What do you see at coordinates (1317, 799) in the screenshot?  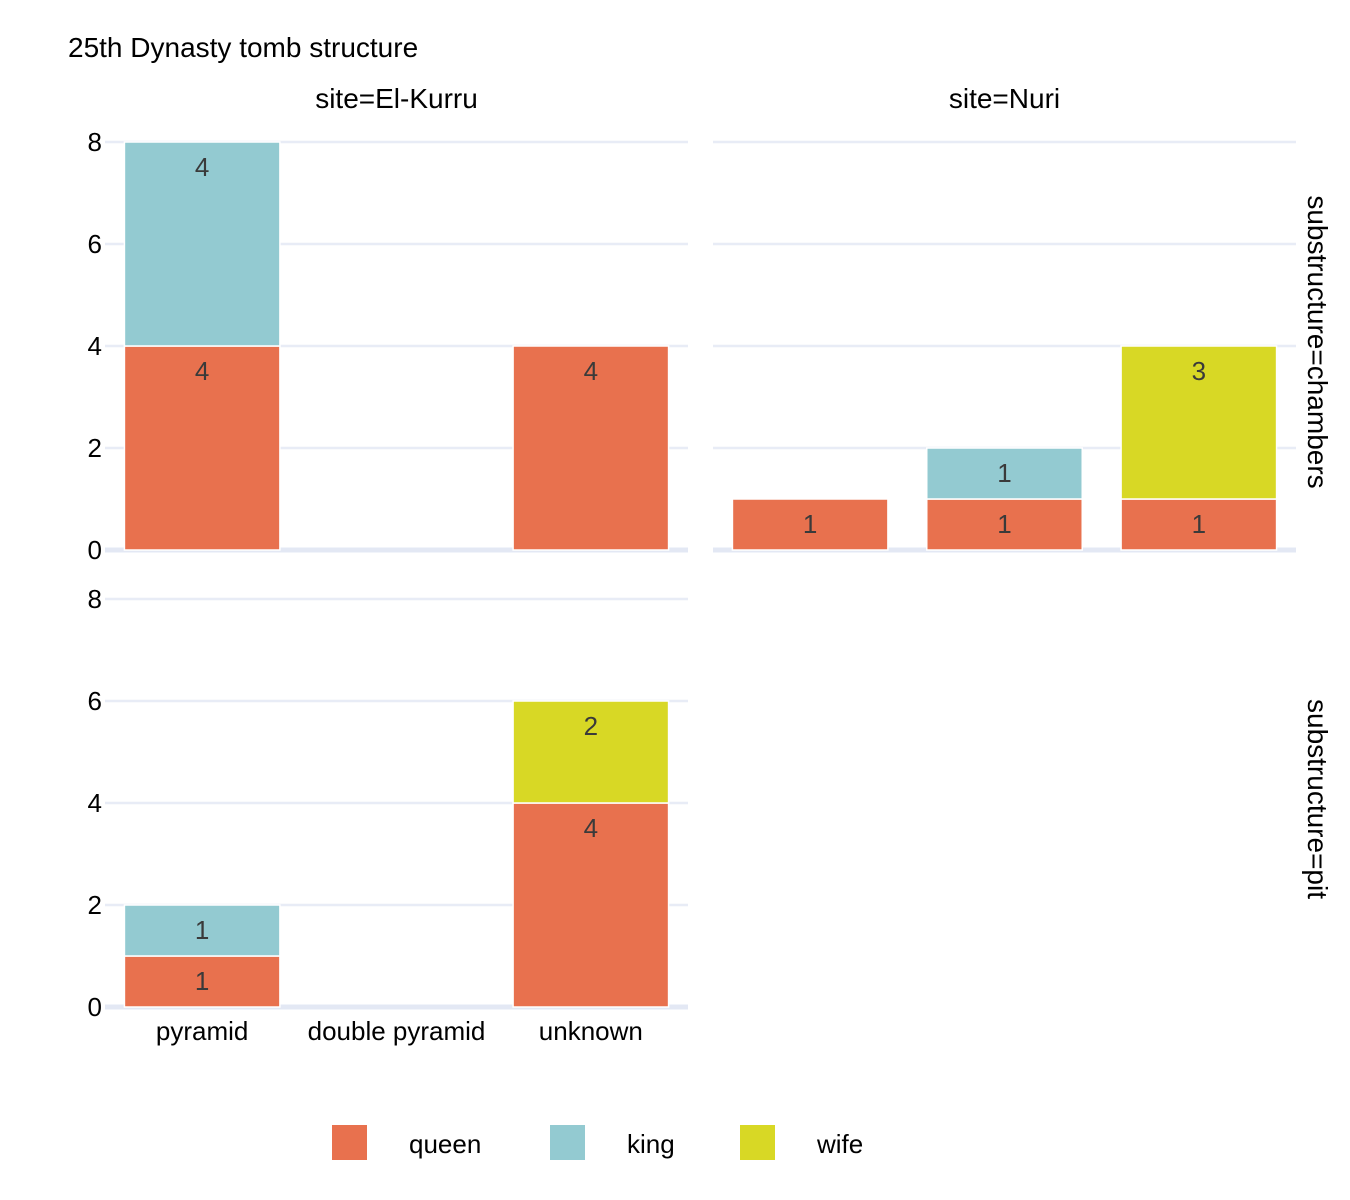 I see `strip-label-substructure-pit: substructure=pit` at bounding box center [1317, 799].